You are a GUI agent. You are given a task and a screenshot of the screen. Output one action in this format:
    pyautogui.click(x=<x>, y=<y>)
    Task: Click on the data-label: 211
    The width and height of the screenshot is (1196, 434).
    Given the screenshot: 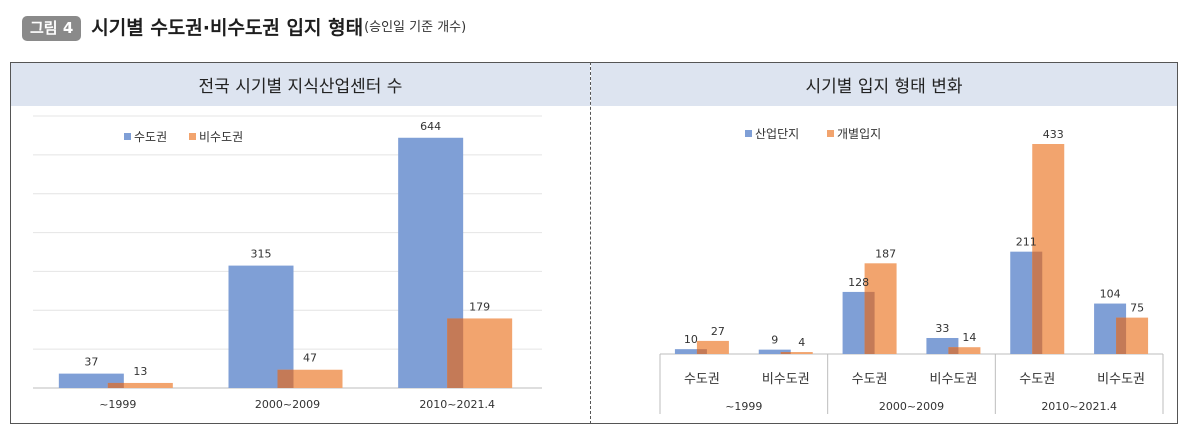 What is the action you would take?
    pyautogui.click(x=1026, y=242)
    